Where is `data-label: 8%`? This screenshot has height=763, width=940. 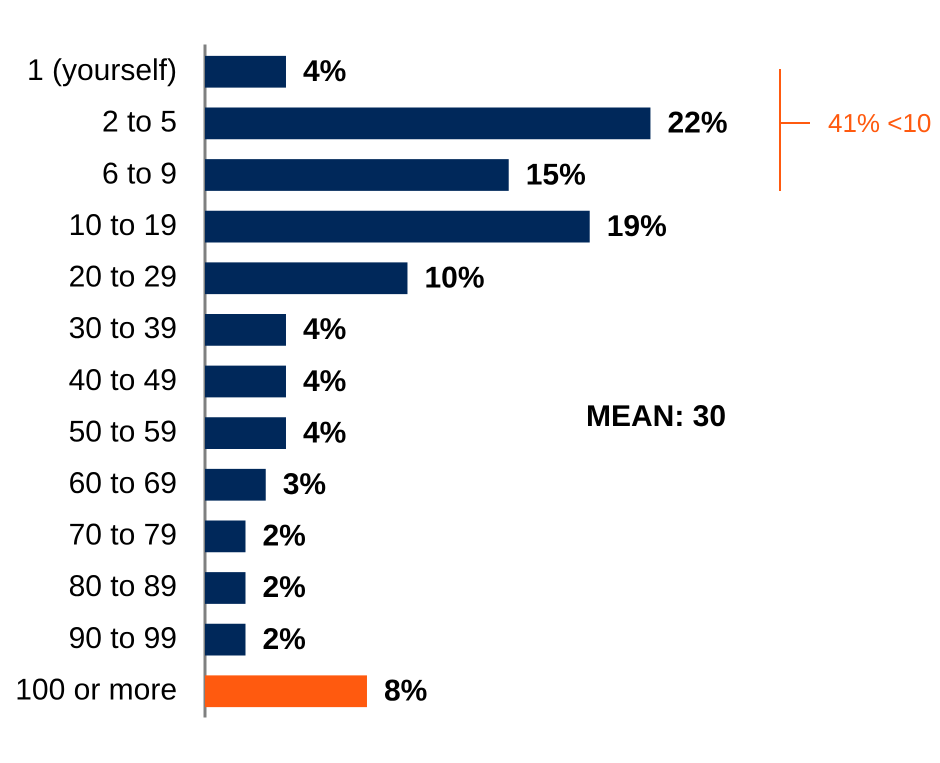 data-label: 8% is located at coordinates (406, 691).